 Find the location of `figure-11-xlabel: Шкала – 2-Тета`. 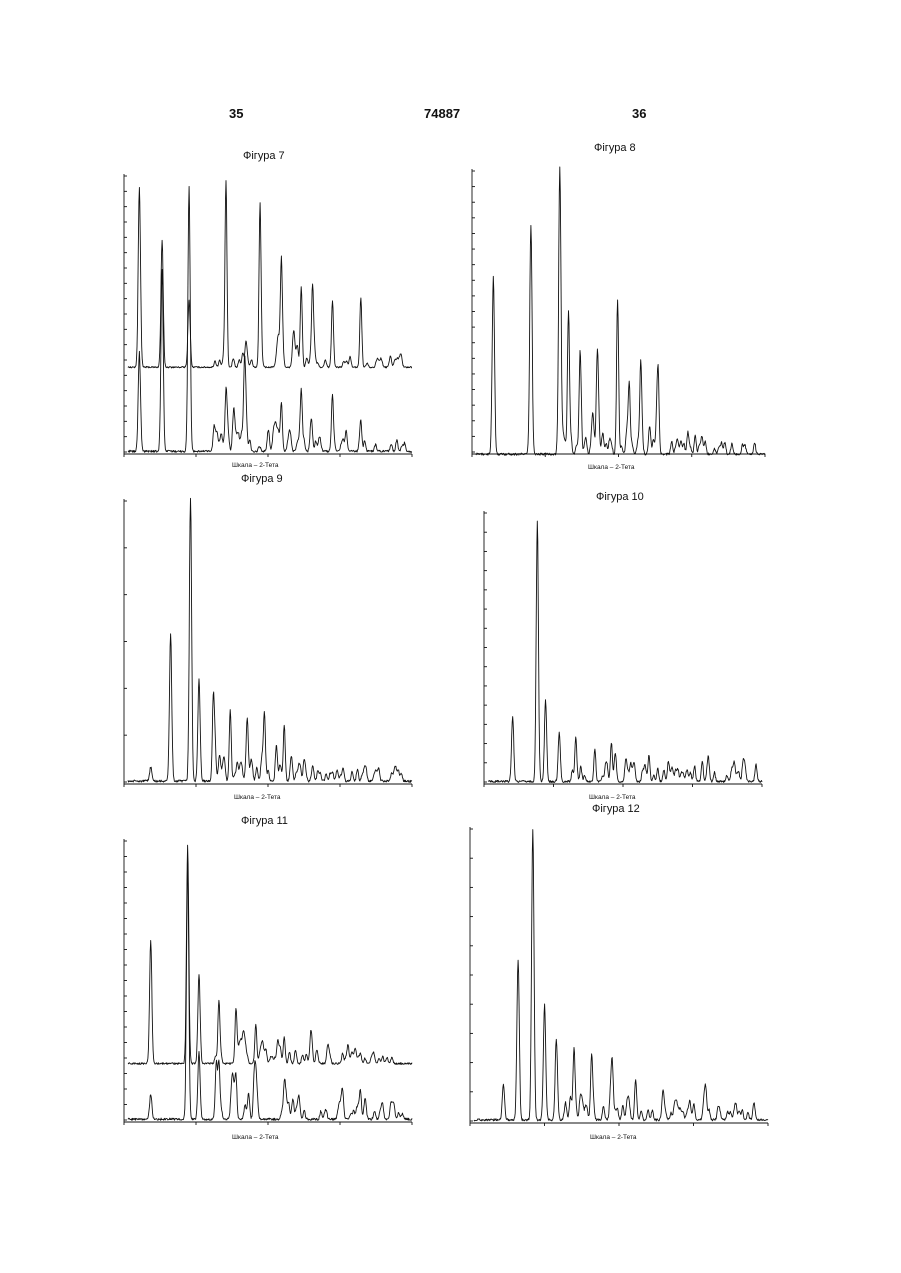

figure-11-xlabel: Шкала – 2-Тета is located at coordinates (255, 1137).